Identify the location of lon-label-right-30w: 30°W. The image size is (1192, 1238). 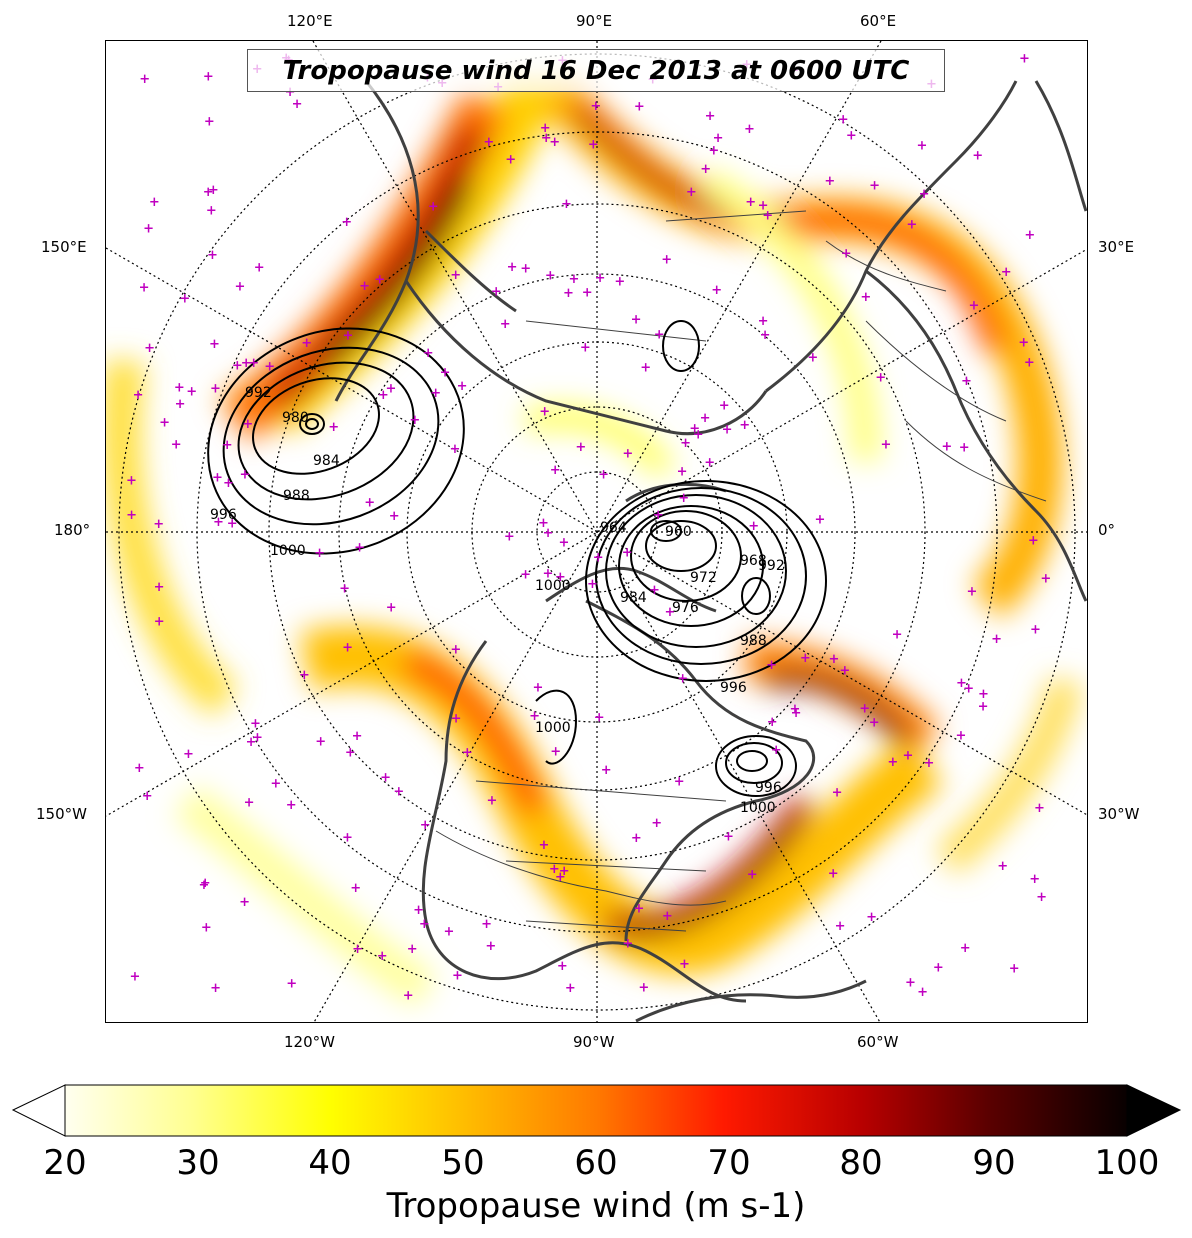
(1119, 814).